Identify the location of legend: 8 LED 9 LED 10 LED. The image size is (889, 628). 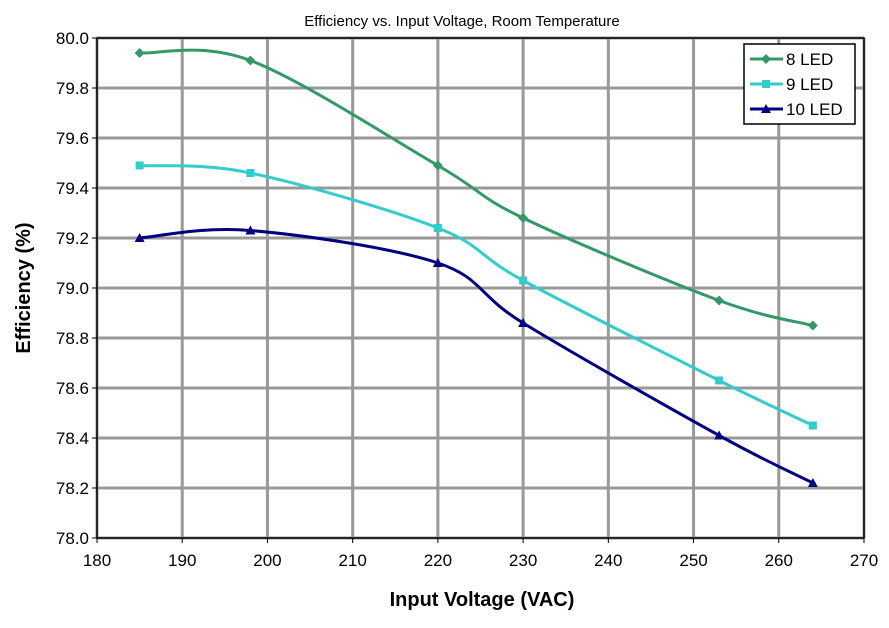
(799, 84).